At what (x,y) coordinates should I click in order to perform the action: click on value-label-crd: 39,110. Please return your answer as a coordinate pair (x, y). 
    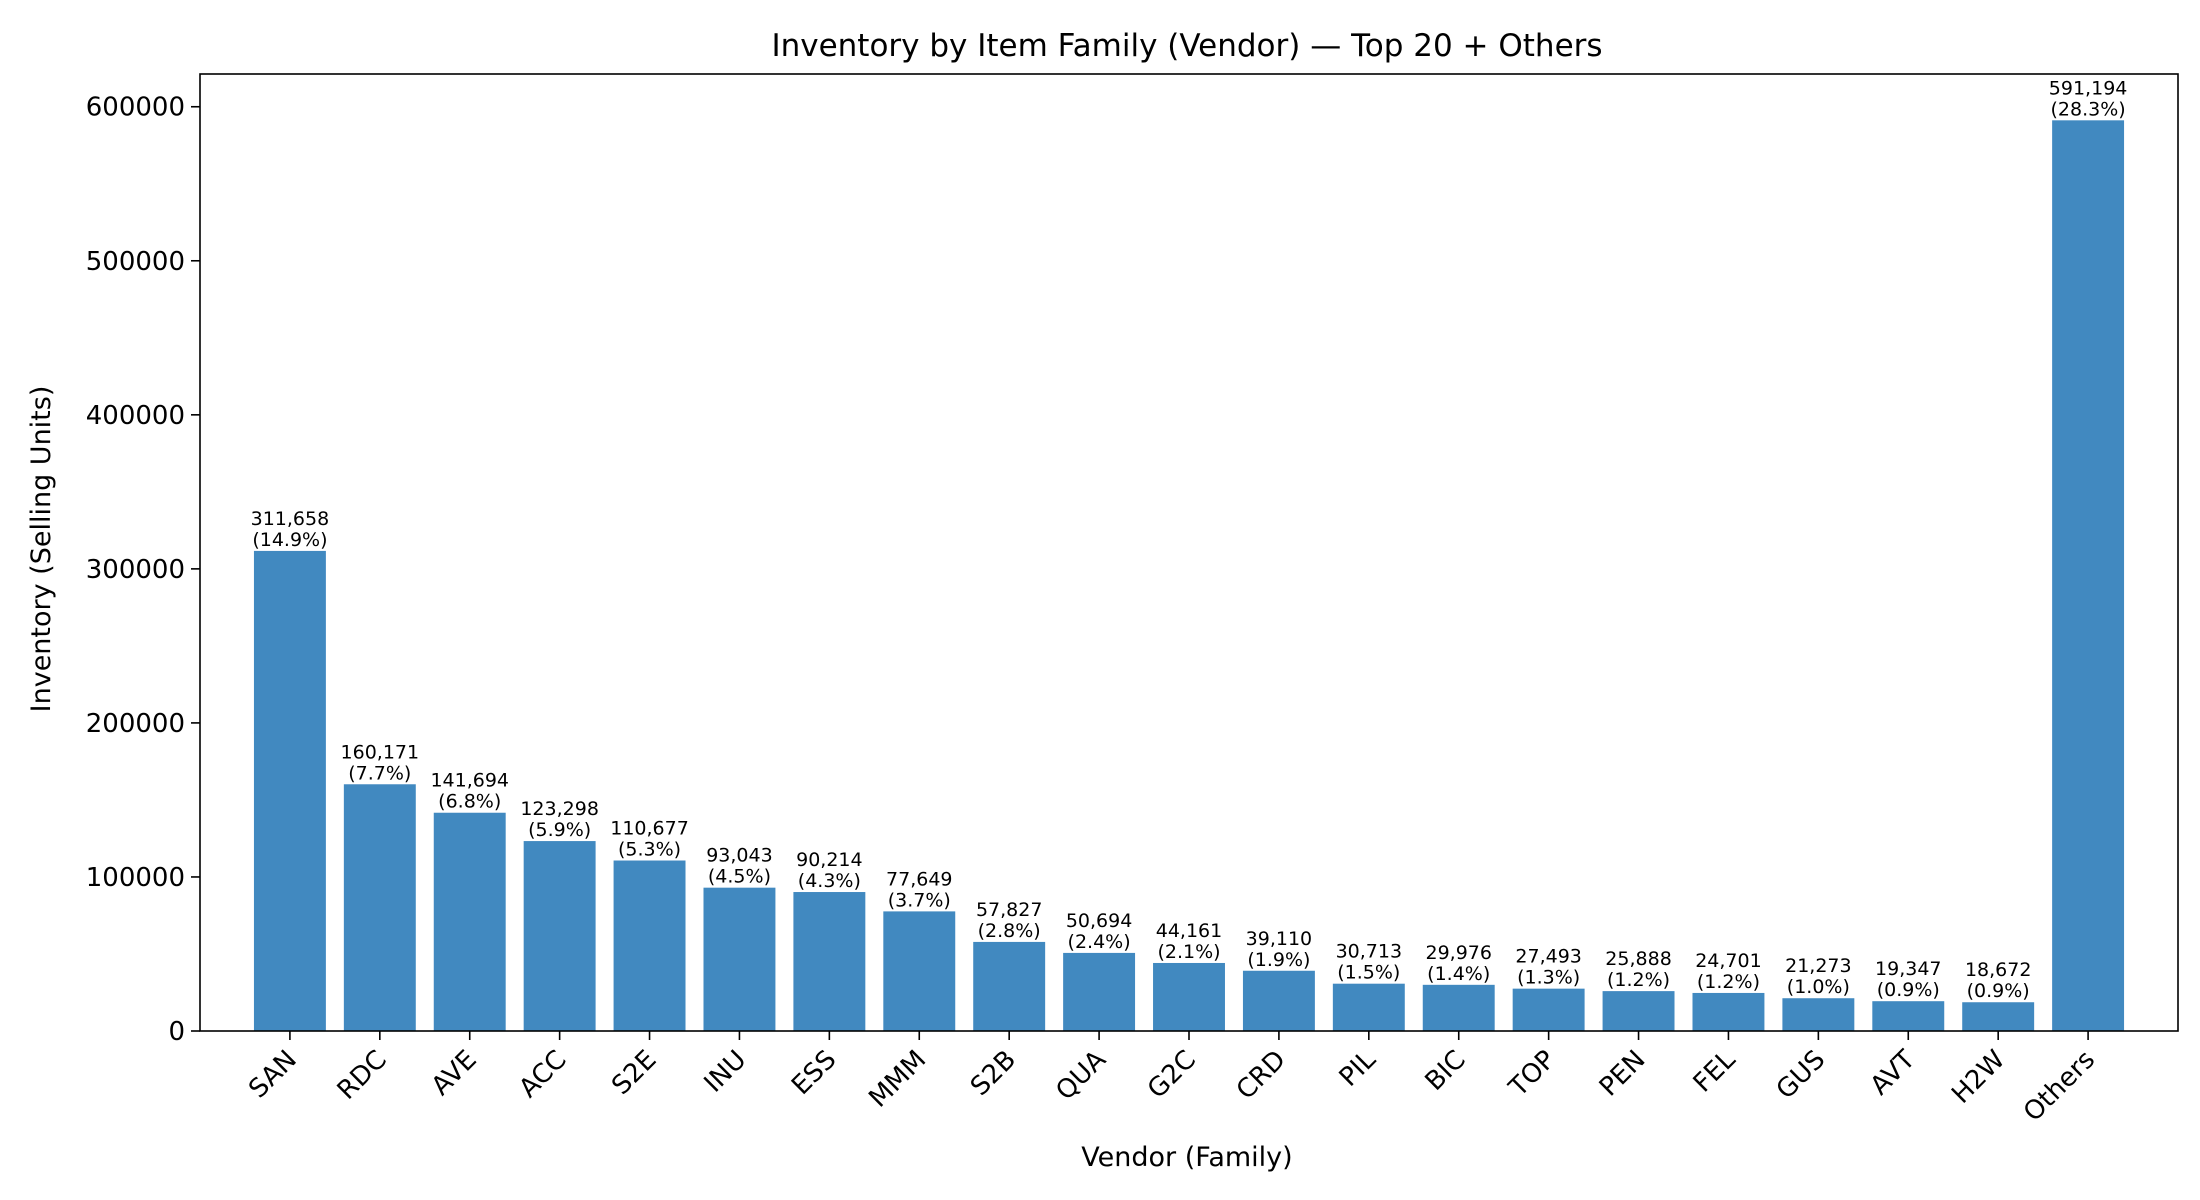
    Looking at the image, I should click on (1279, 939).